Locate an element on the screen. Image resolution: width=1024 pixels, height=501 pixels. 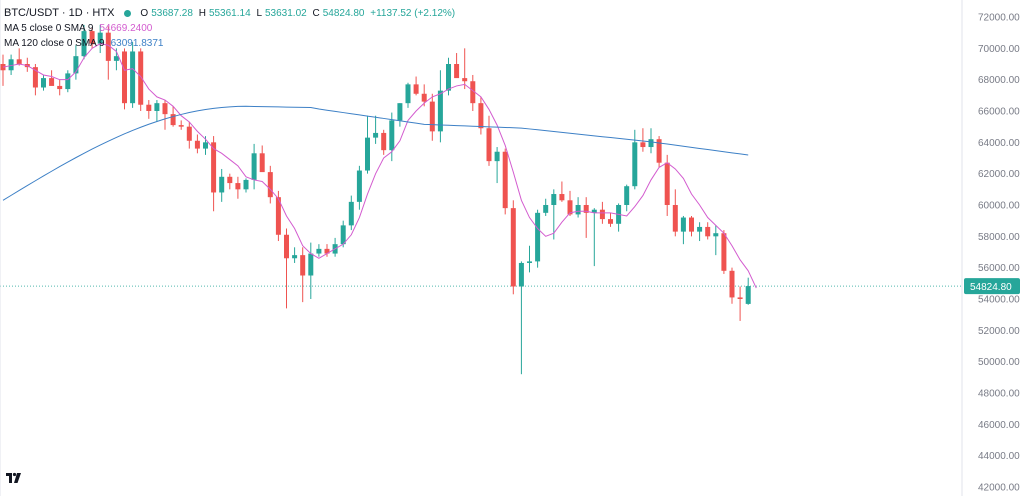
low-value: 53631.02 is located at coordinates (286, 13).